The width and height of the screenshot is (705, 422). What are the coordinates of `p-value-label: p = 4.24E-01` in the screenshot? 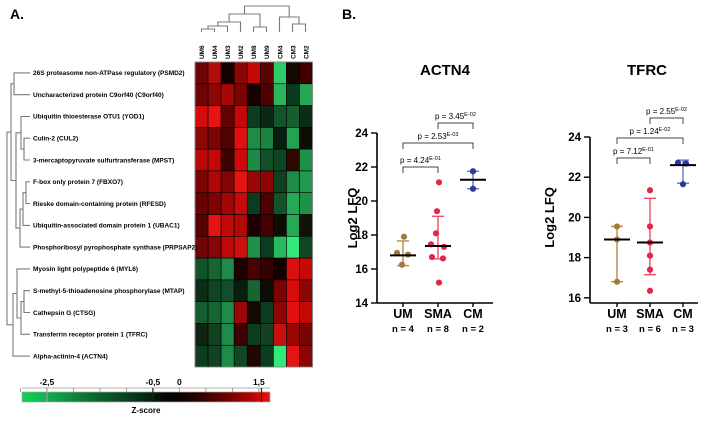 It's located at (420, 160).